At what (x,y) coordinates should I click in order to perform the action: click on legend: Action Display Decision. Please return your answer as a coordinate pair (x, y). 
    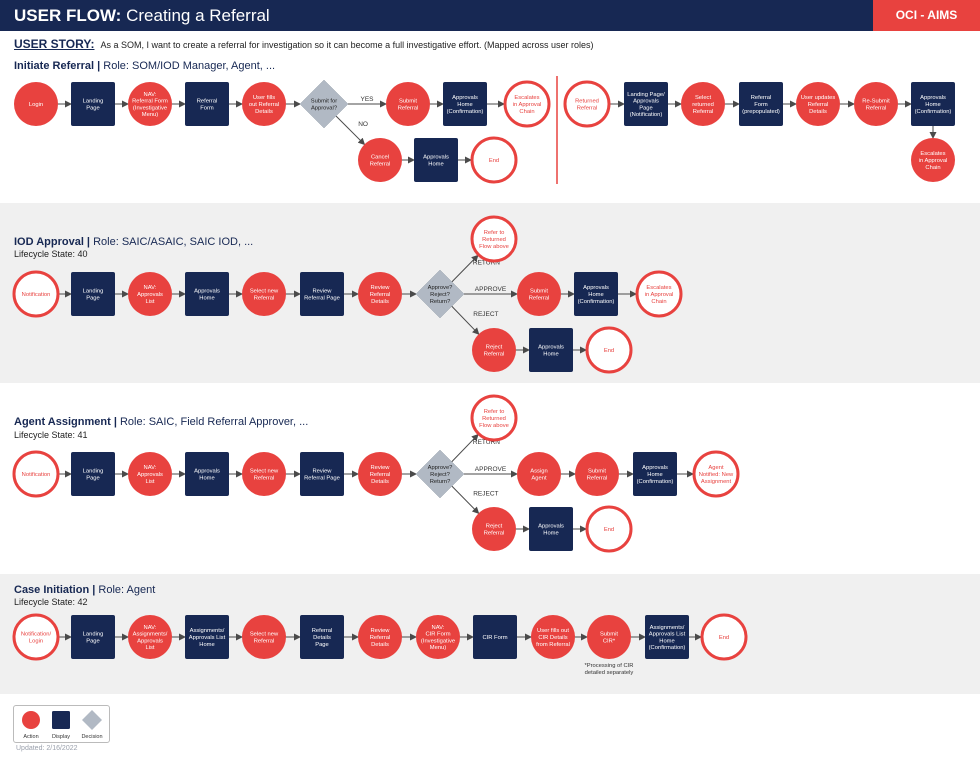
    Looking at the image, I should click on (61, 724).